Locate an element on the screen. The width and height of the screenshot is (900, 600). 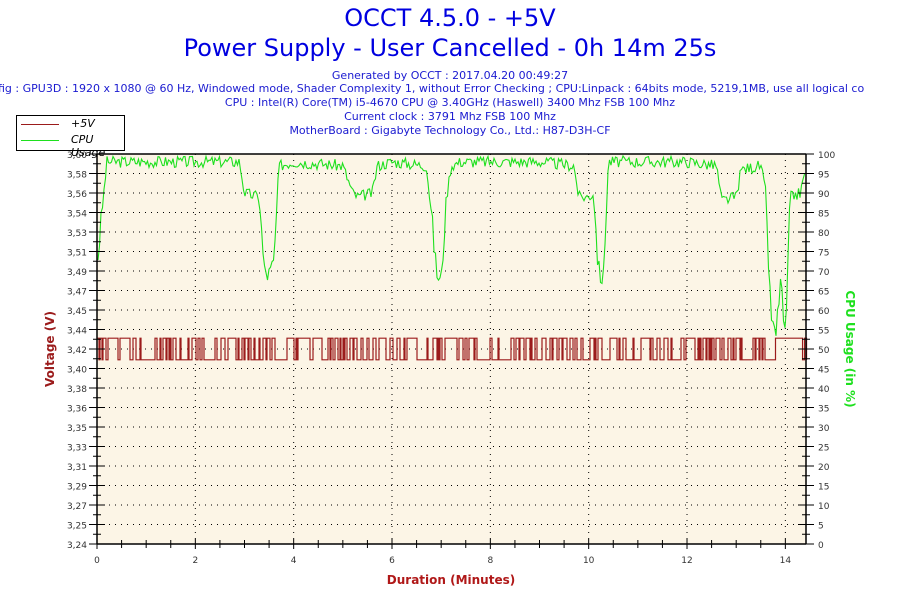
cpu-swatch is located at coordinates (40, 140).